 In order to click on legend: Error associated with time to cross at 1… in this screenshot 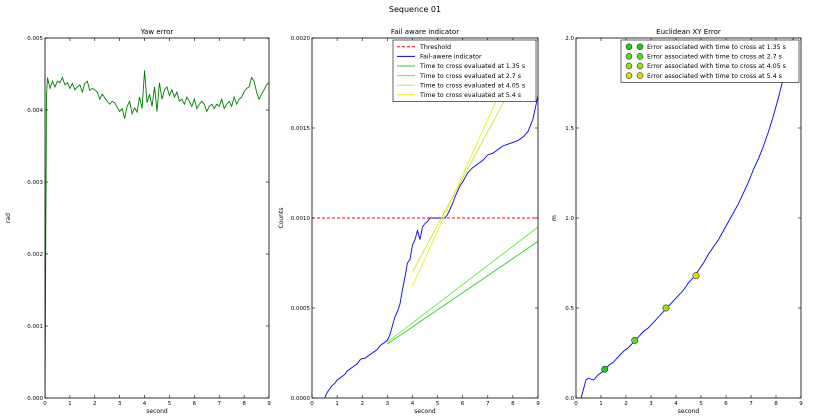, I will do `click(710, 61)`.